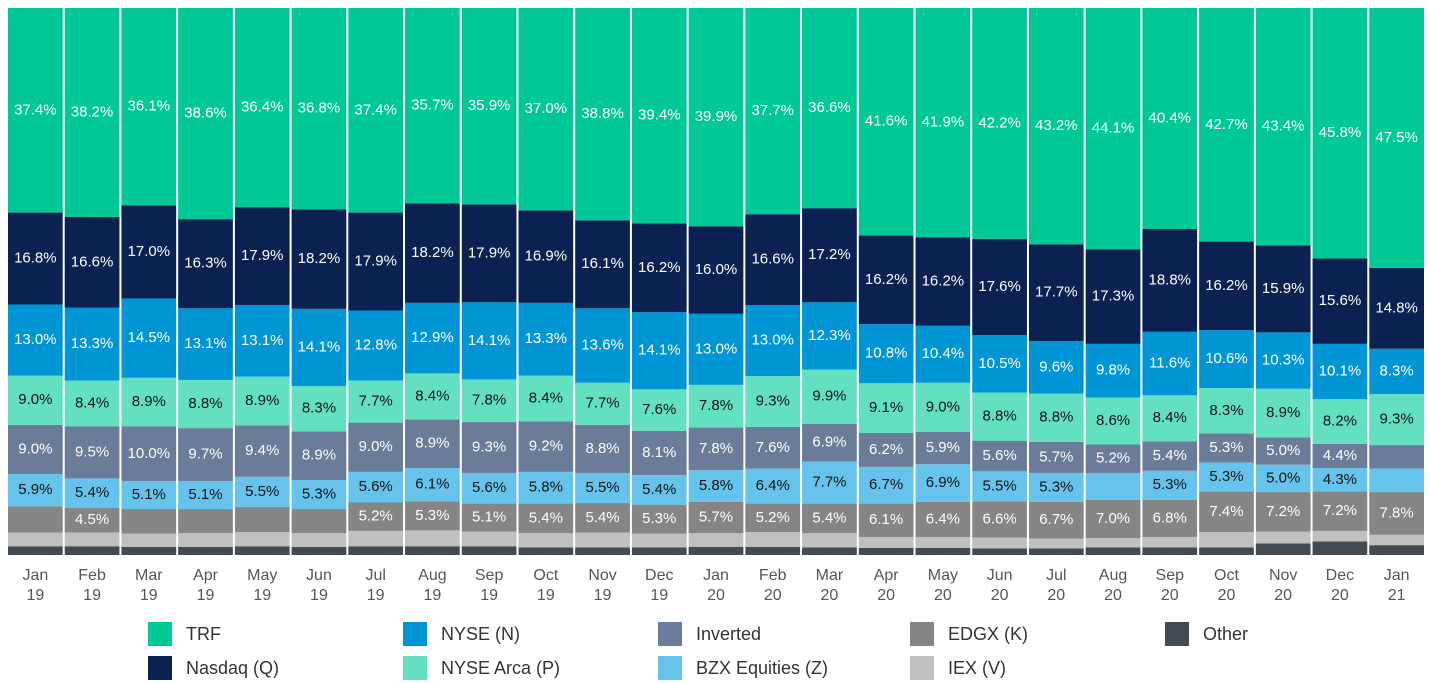 The image size is (1430, 683). Describe the element at coordinates (432, 395) in the screenshot. I see `data-label: 8.4%` at that location.